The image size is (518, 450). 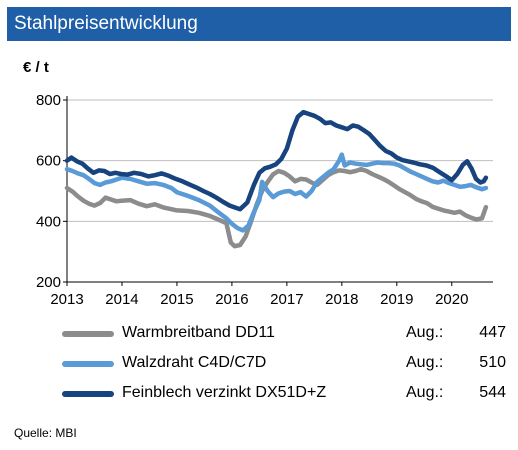 I want to click on source-note: Quelle: MBI, so click(x=45, y=433).